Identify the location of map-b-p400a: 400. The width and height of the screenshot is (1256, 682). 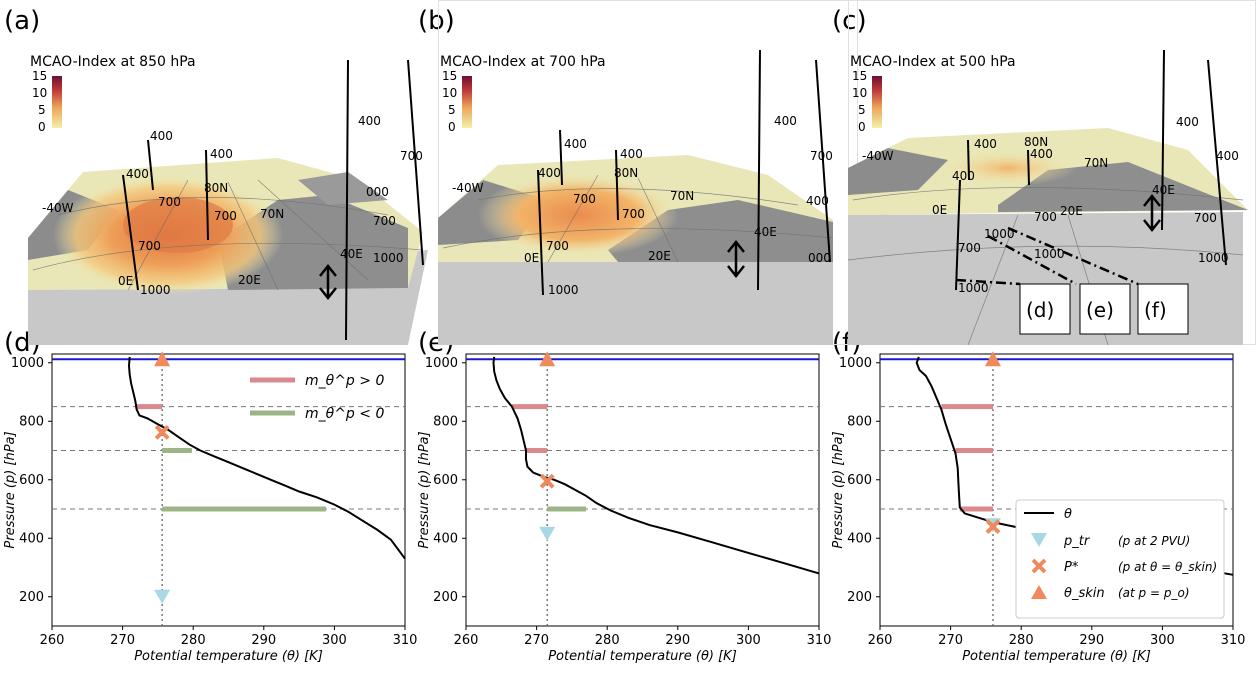
(575, 144).